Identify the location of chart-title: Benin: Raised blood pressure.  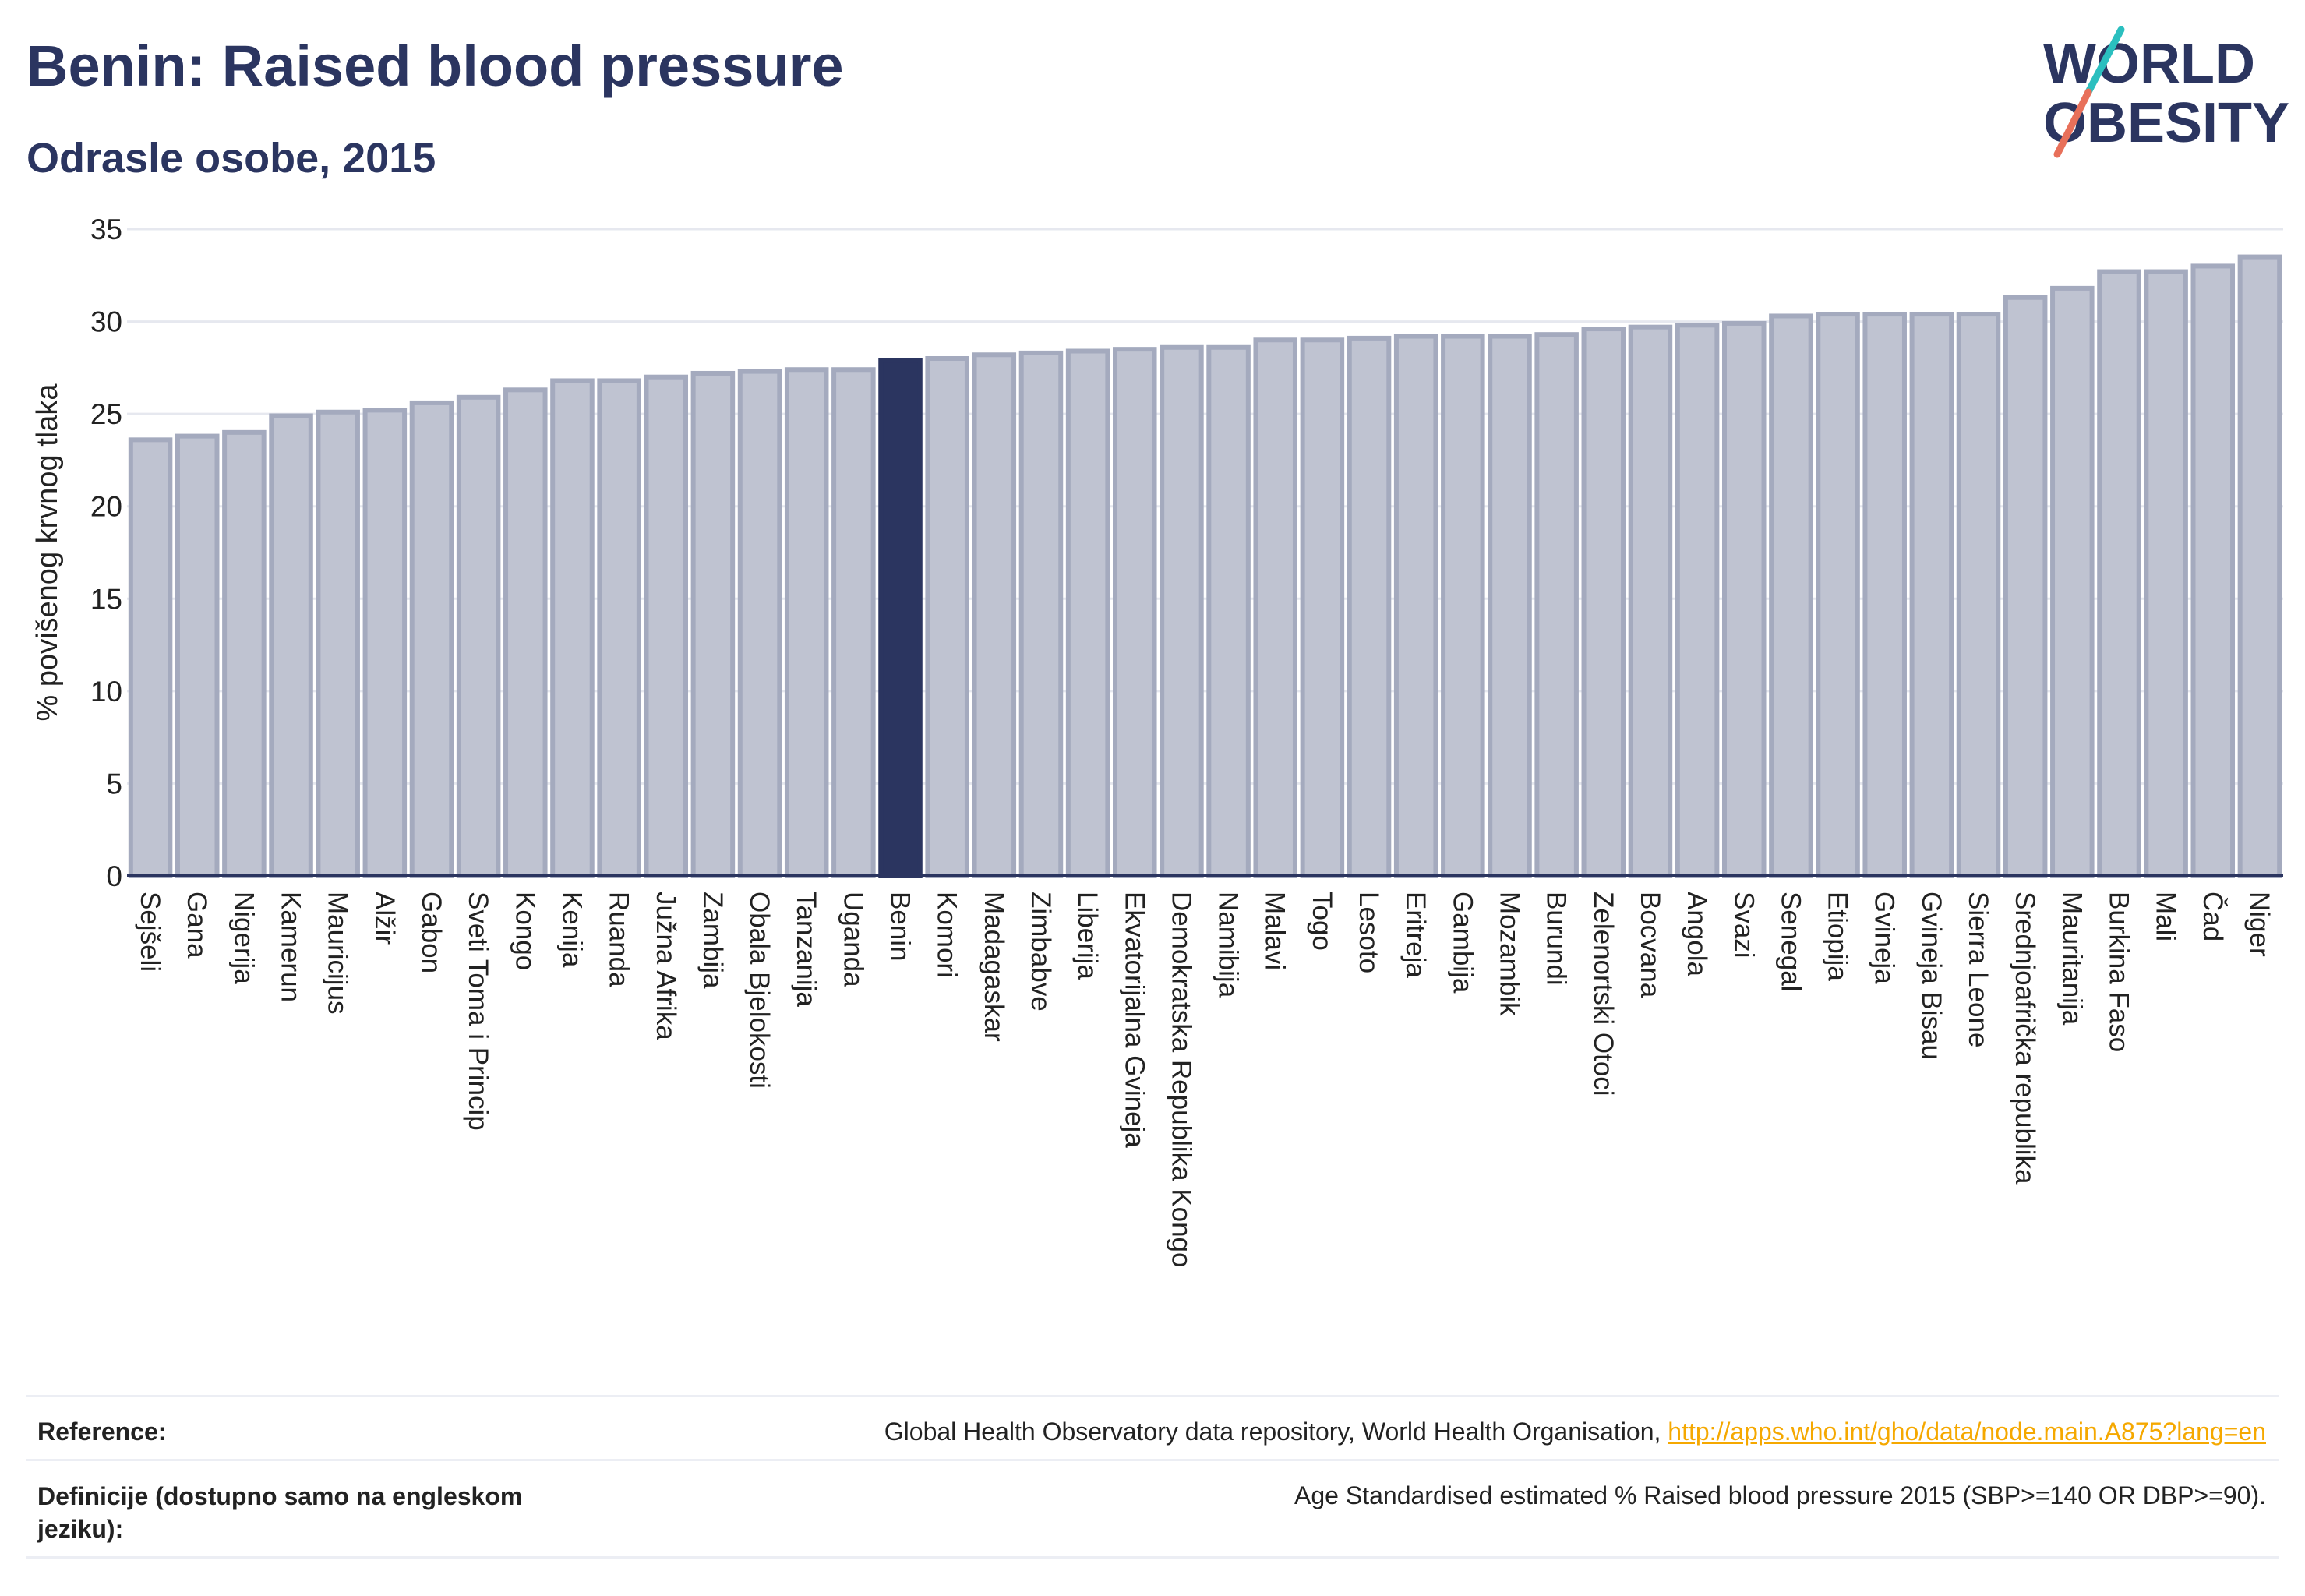
(435, 66).